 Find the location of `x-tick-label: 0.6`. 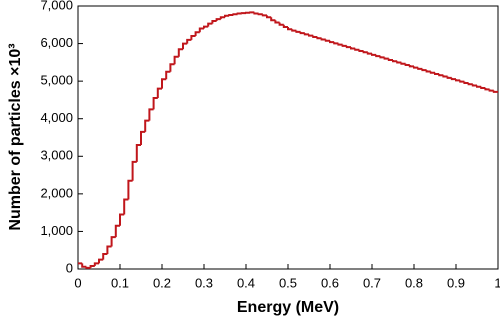

x-tick-label: 0.6 is located at coordinates (330, 282).